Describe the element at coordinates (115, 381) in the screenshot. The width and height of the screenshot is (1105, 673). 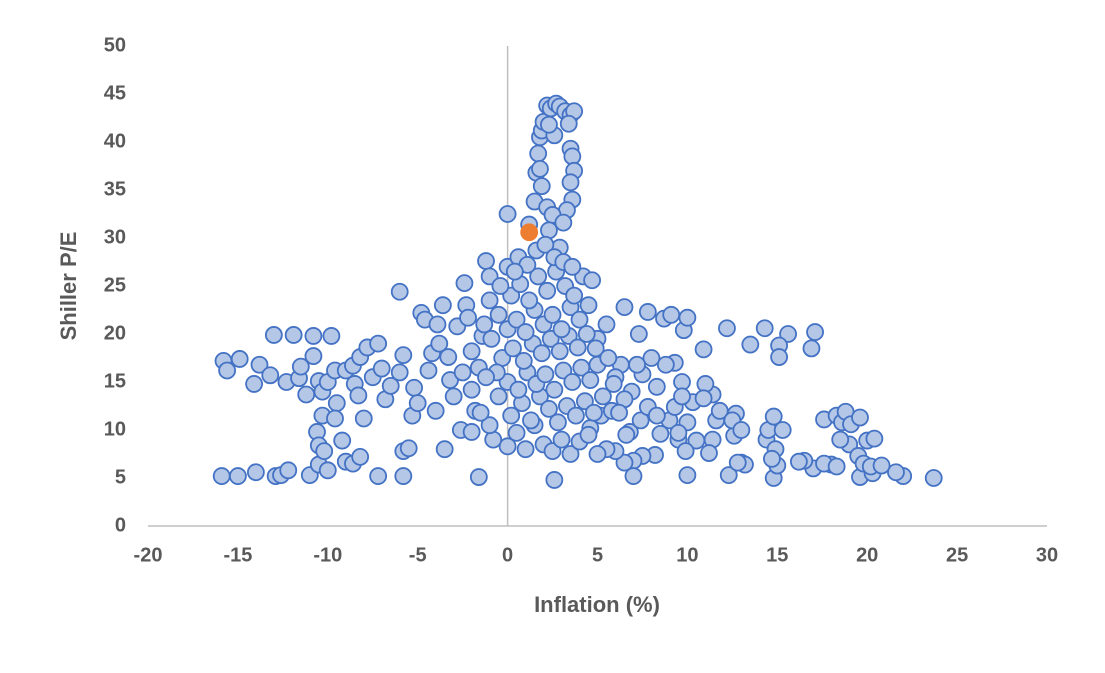
I see `y-tick-label: 15` at that location.